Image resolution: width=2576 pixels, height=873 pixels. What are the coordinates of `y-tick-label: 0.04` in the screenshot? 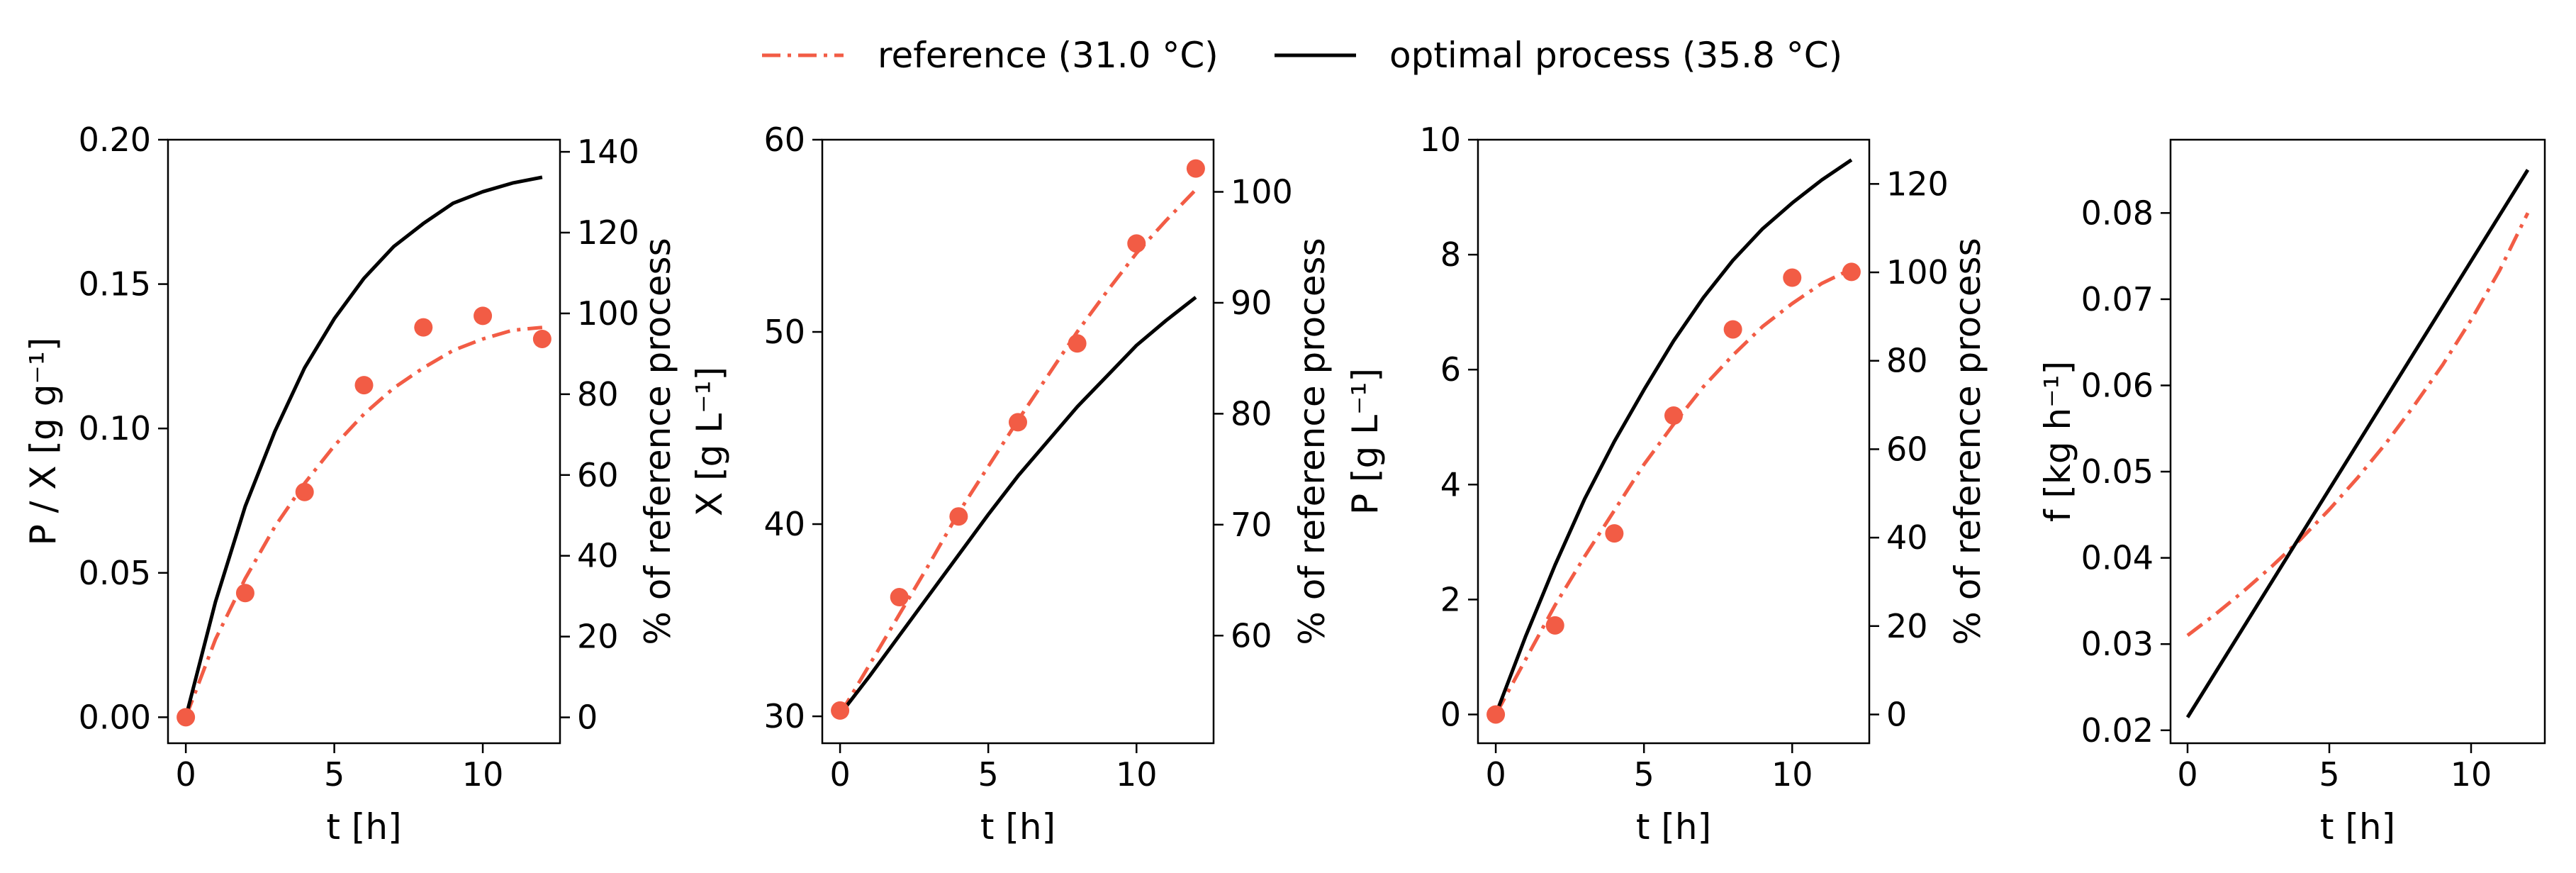 It's located at (2117, 558).